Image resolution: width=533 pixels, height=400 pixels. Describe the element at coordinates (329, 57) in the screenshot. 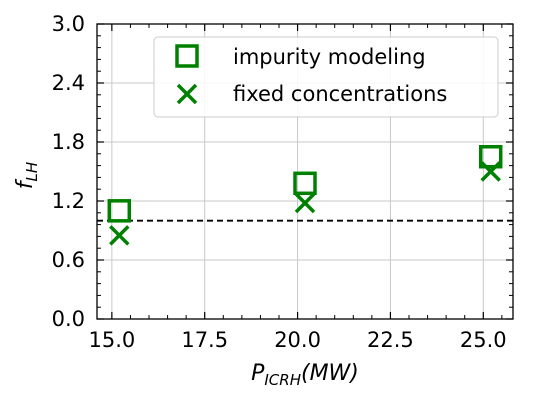

I see `legend-label-impurity-modeling: impurity modeling` at that location.